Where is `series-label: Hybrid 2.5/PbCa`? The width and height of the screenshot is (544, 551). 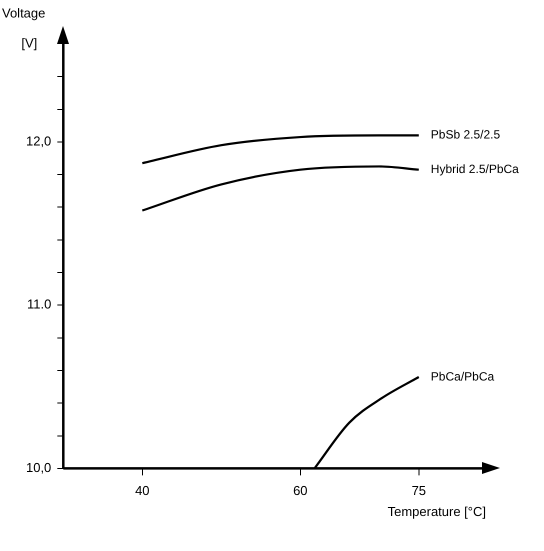 series-label: Hybrid 2.5/PbCa is located at coordinates (475, 169).